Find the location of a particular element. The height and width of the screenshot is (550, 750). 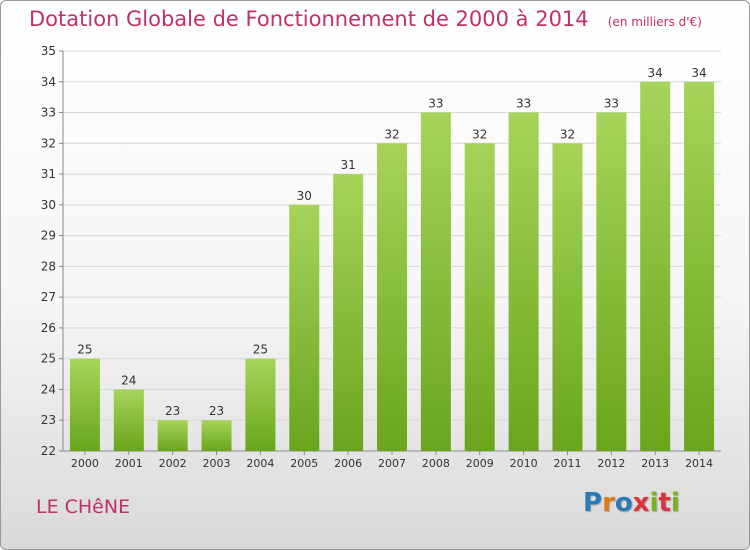

logo-letter: o is located at coordinates (623, 503).